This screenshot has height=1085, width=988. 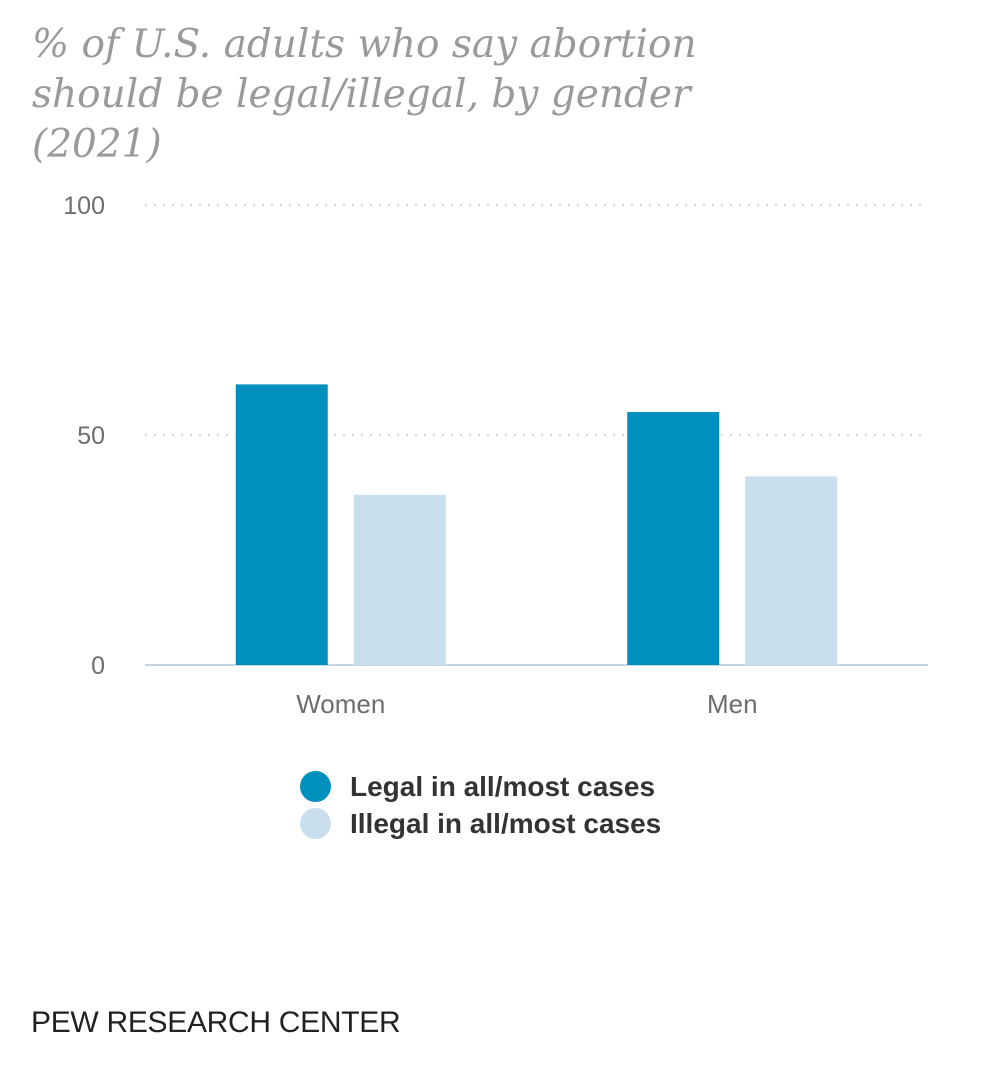 I want to click on bar-men-illegal, so click(x=791, y=570).